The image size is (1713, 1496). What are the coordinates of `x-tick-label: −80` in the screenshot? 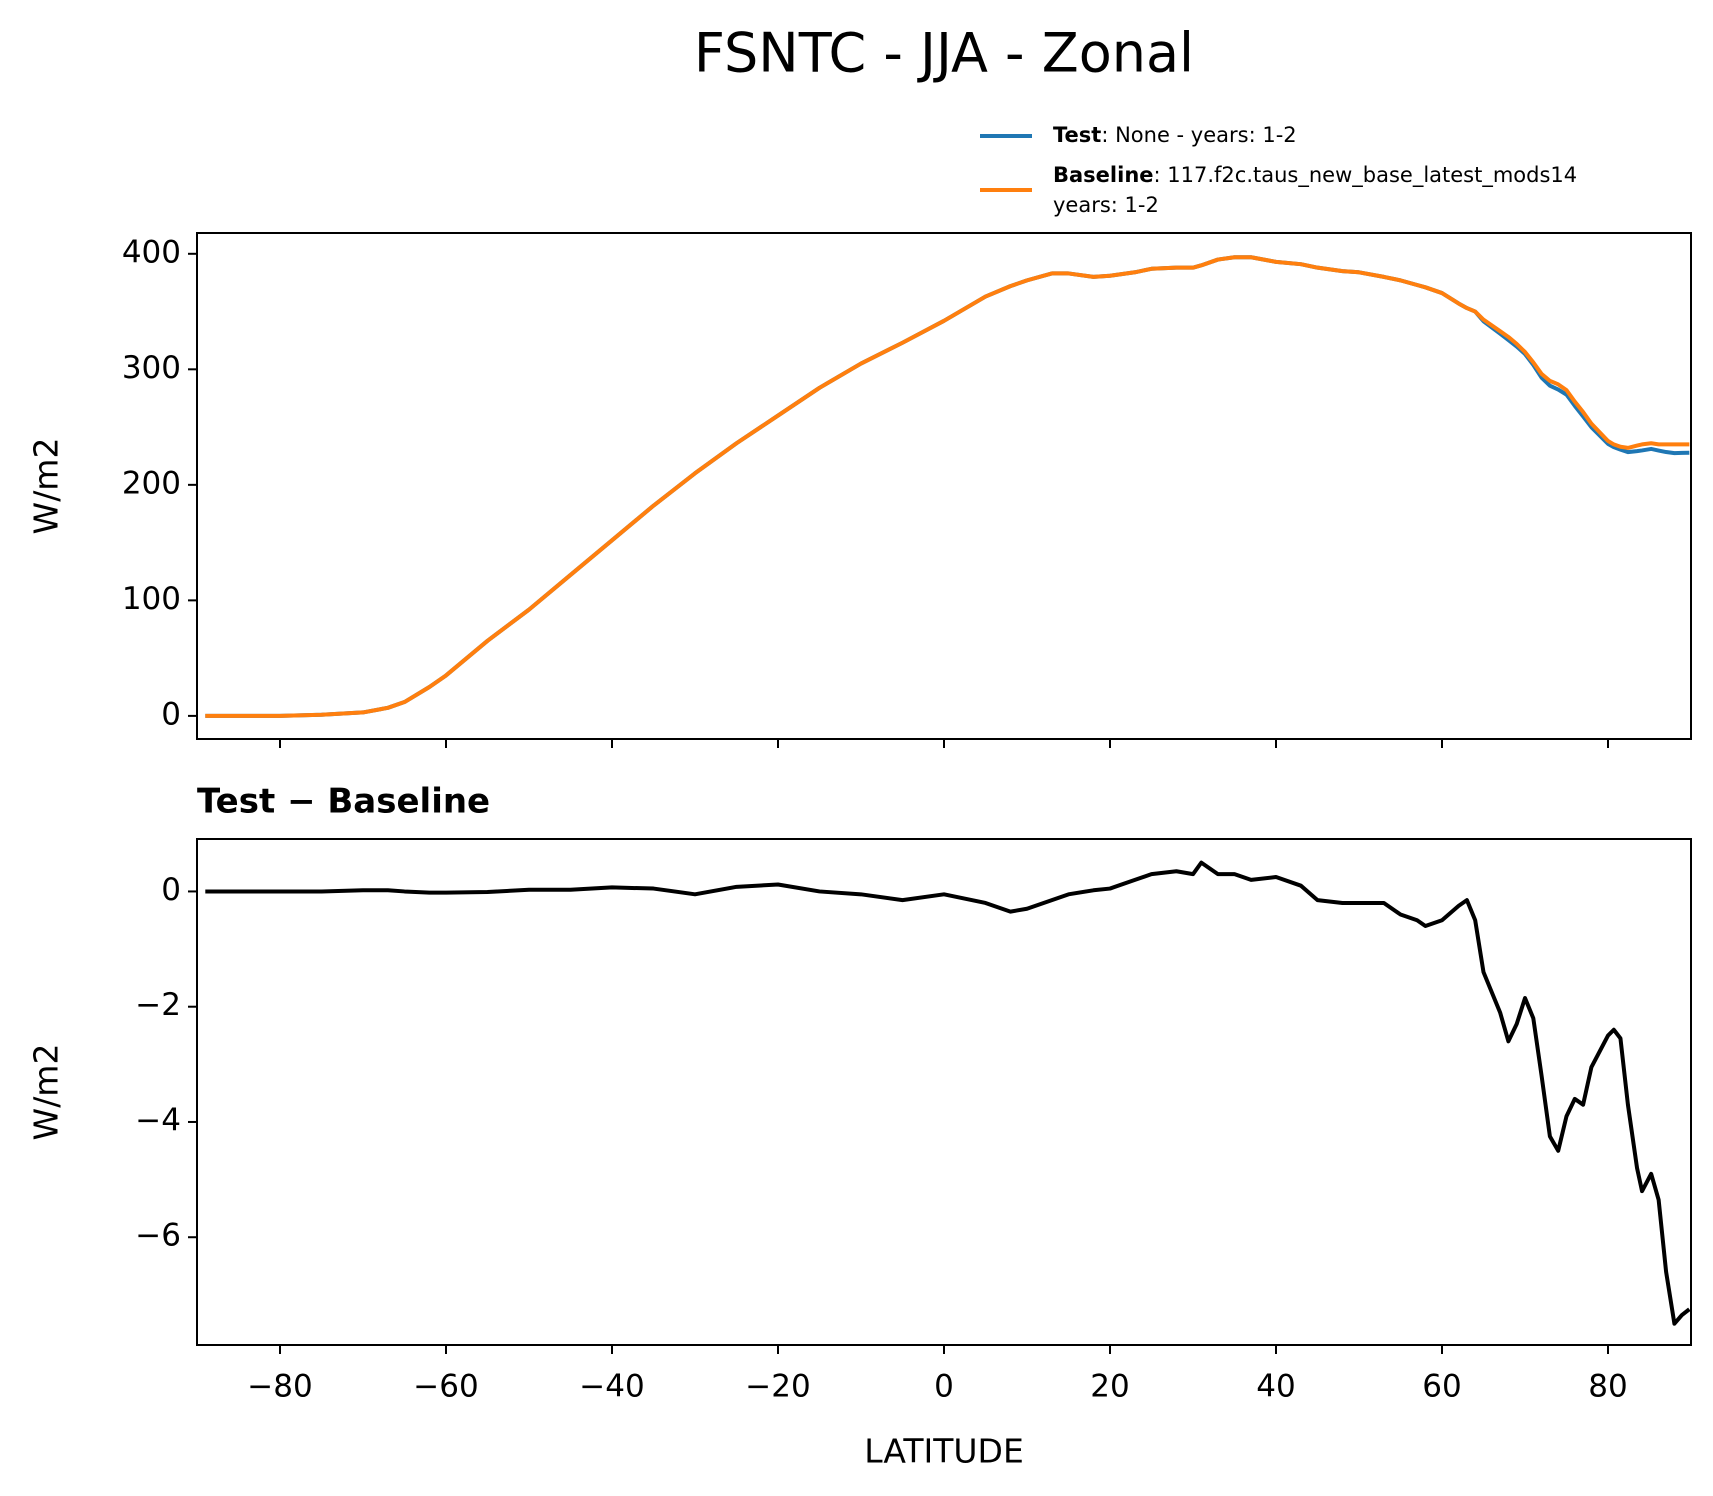 It's located at (279, 1387).